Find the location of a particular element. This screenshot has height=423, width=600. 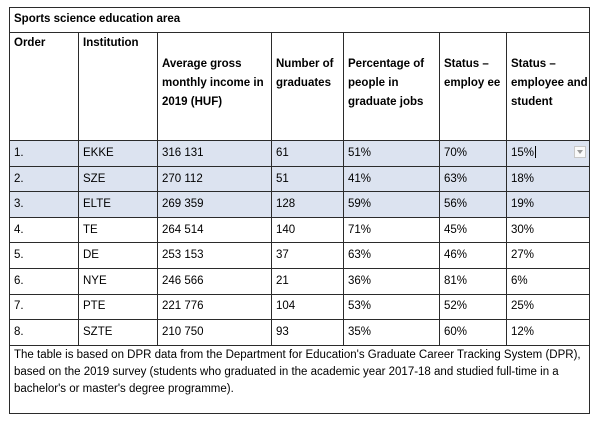

cell-percentage: 35% is located at coordinates (391, 332).